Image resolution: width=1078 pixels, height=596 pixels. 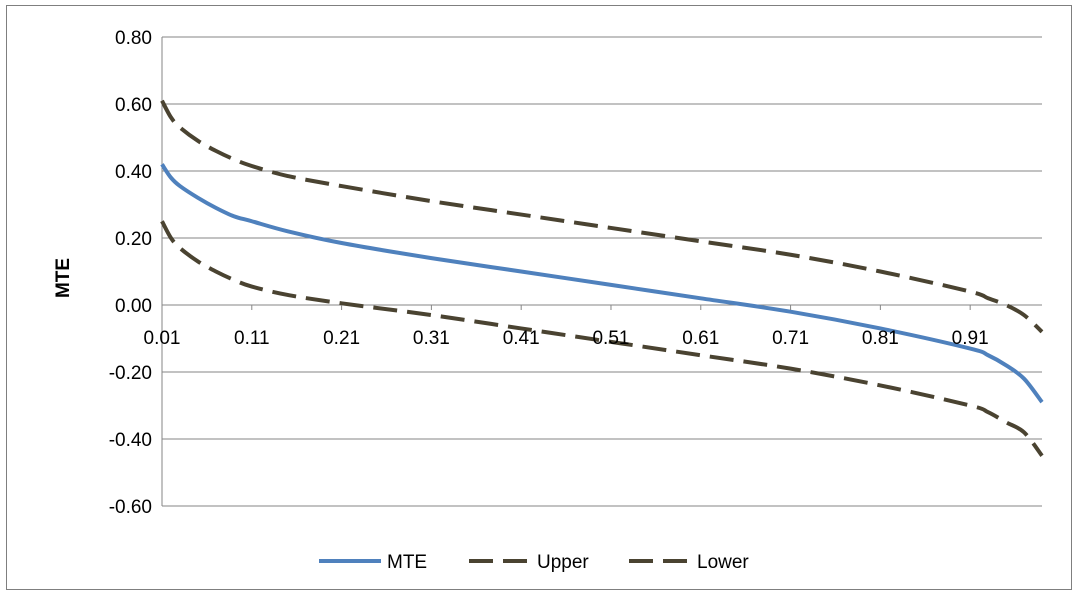 What do you see at coordinates (130, 440) in the screenshot?
I see `y-tick-label: -0.40` at bounding box center [130, 440].